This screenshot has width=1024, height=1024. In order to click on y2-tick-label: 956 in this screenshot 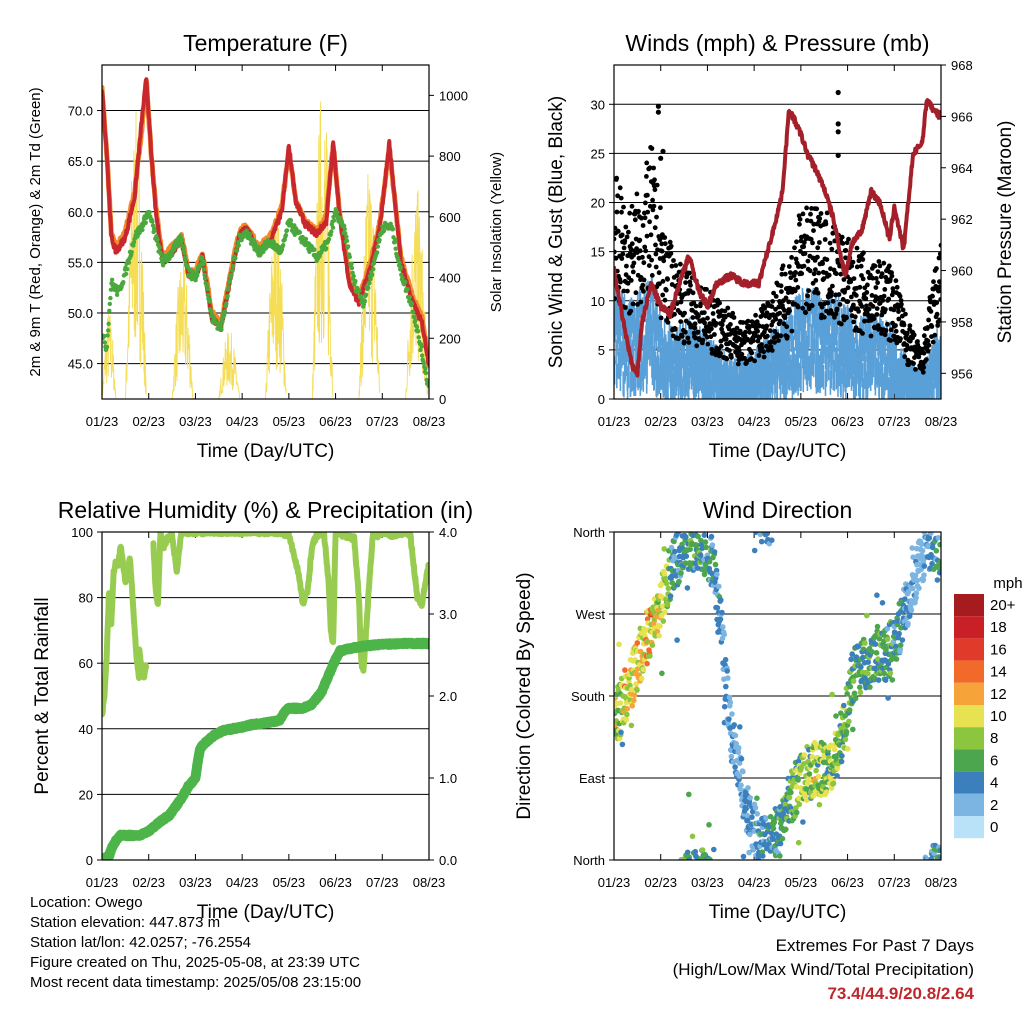, I will do `click(962, 373)`.